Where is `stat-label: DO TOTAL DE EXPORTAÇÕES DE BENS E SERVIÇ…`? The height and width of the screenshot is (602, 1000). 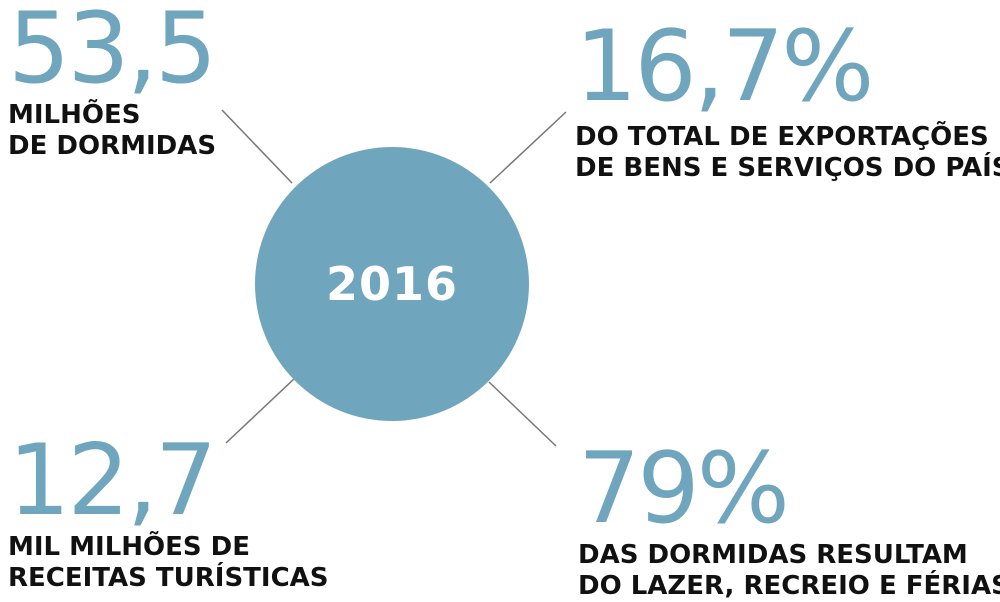 stat-label: DO TOTAL DE EXPORTAÇÕES DE BENS E SERVIÇ… is located at coordinates (787, 153).